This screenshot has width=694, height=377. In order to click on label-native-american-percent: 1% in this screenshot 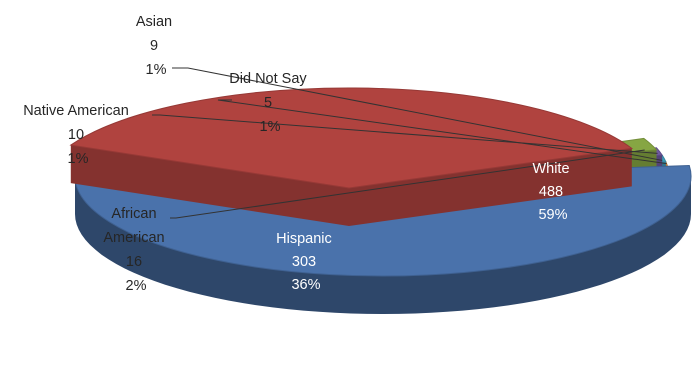, I will do `click(78, 159)`.